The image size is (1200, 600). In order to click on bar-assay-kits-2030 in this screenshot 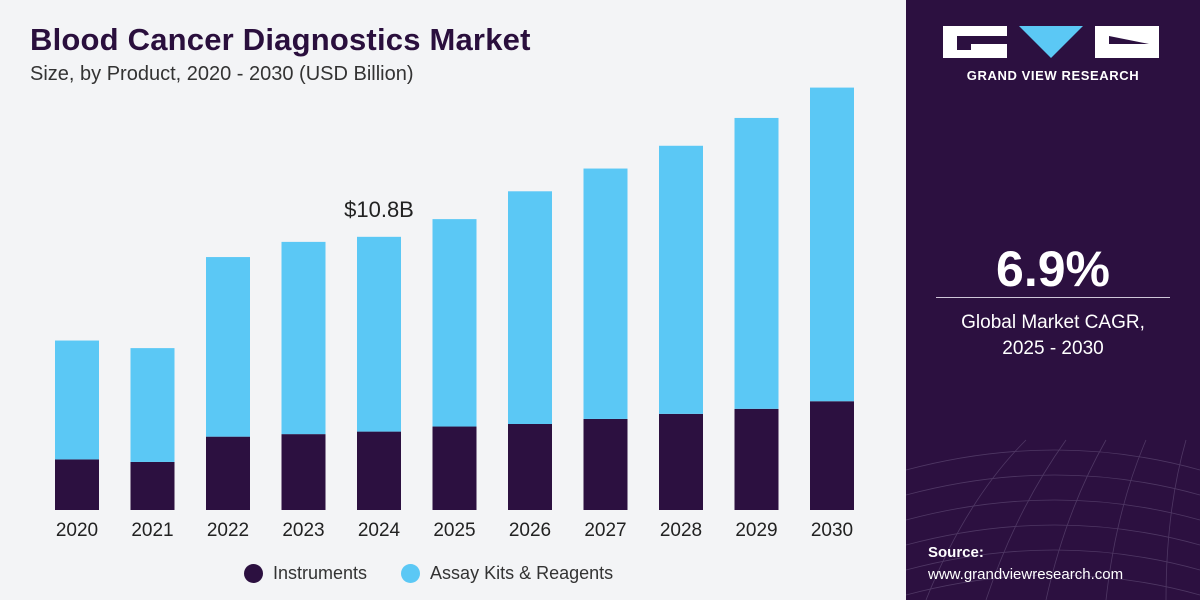, I will do `click(832, 244)`.